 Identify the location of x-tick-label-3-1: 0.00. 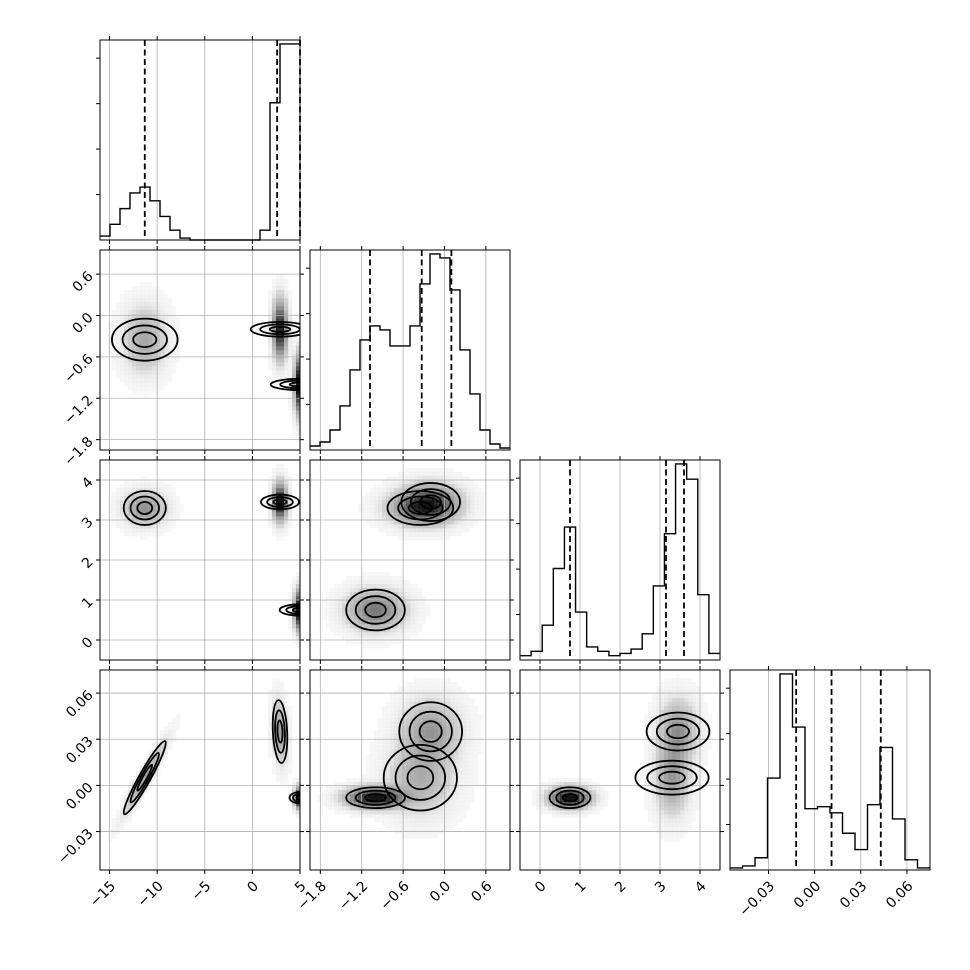
(807, 894).